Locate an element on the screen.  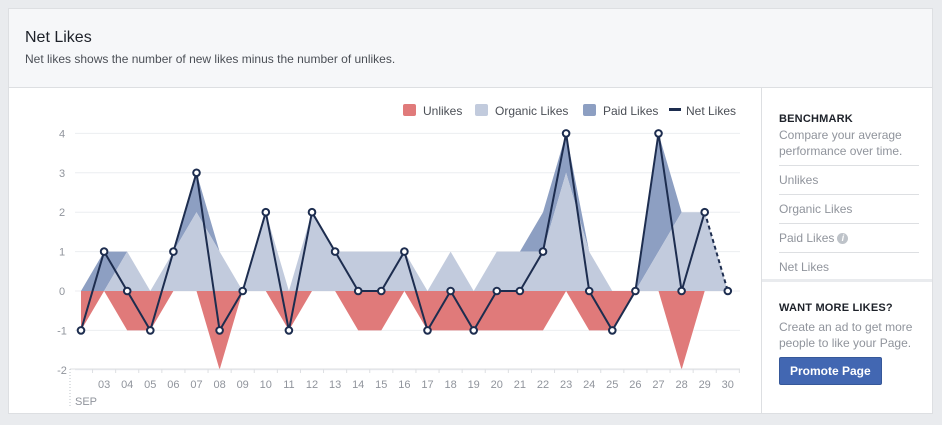
y-tick-label: 2 is located at coordinates (62, 213).